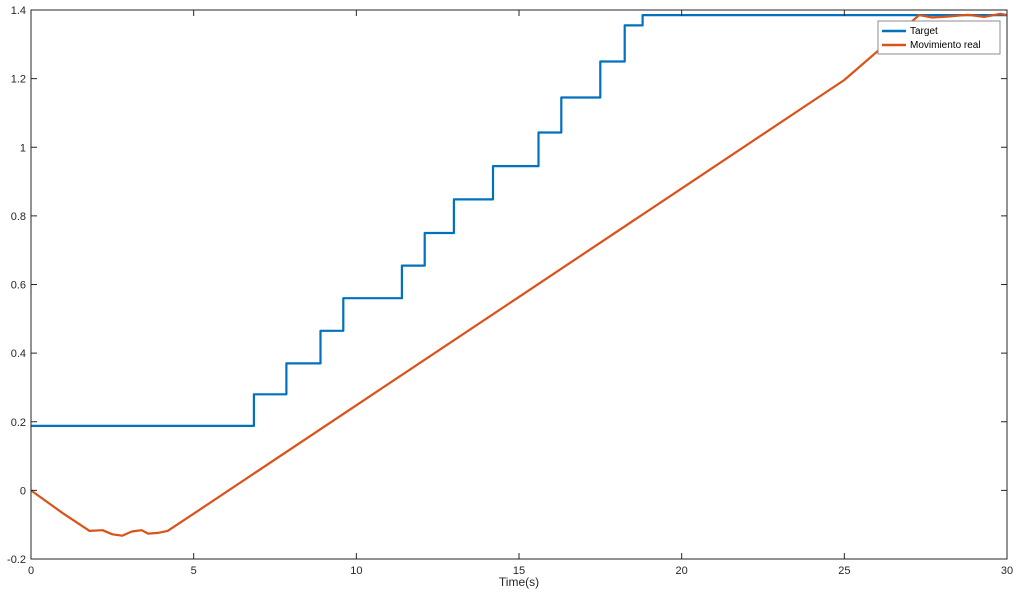 Image resolution: width=1021 pixels, height=602 pixels. What do you see at coordinates (31, 571) in the screenshot?
I see `x-tick-label: 0` at bounding box center [31, 571].